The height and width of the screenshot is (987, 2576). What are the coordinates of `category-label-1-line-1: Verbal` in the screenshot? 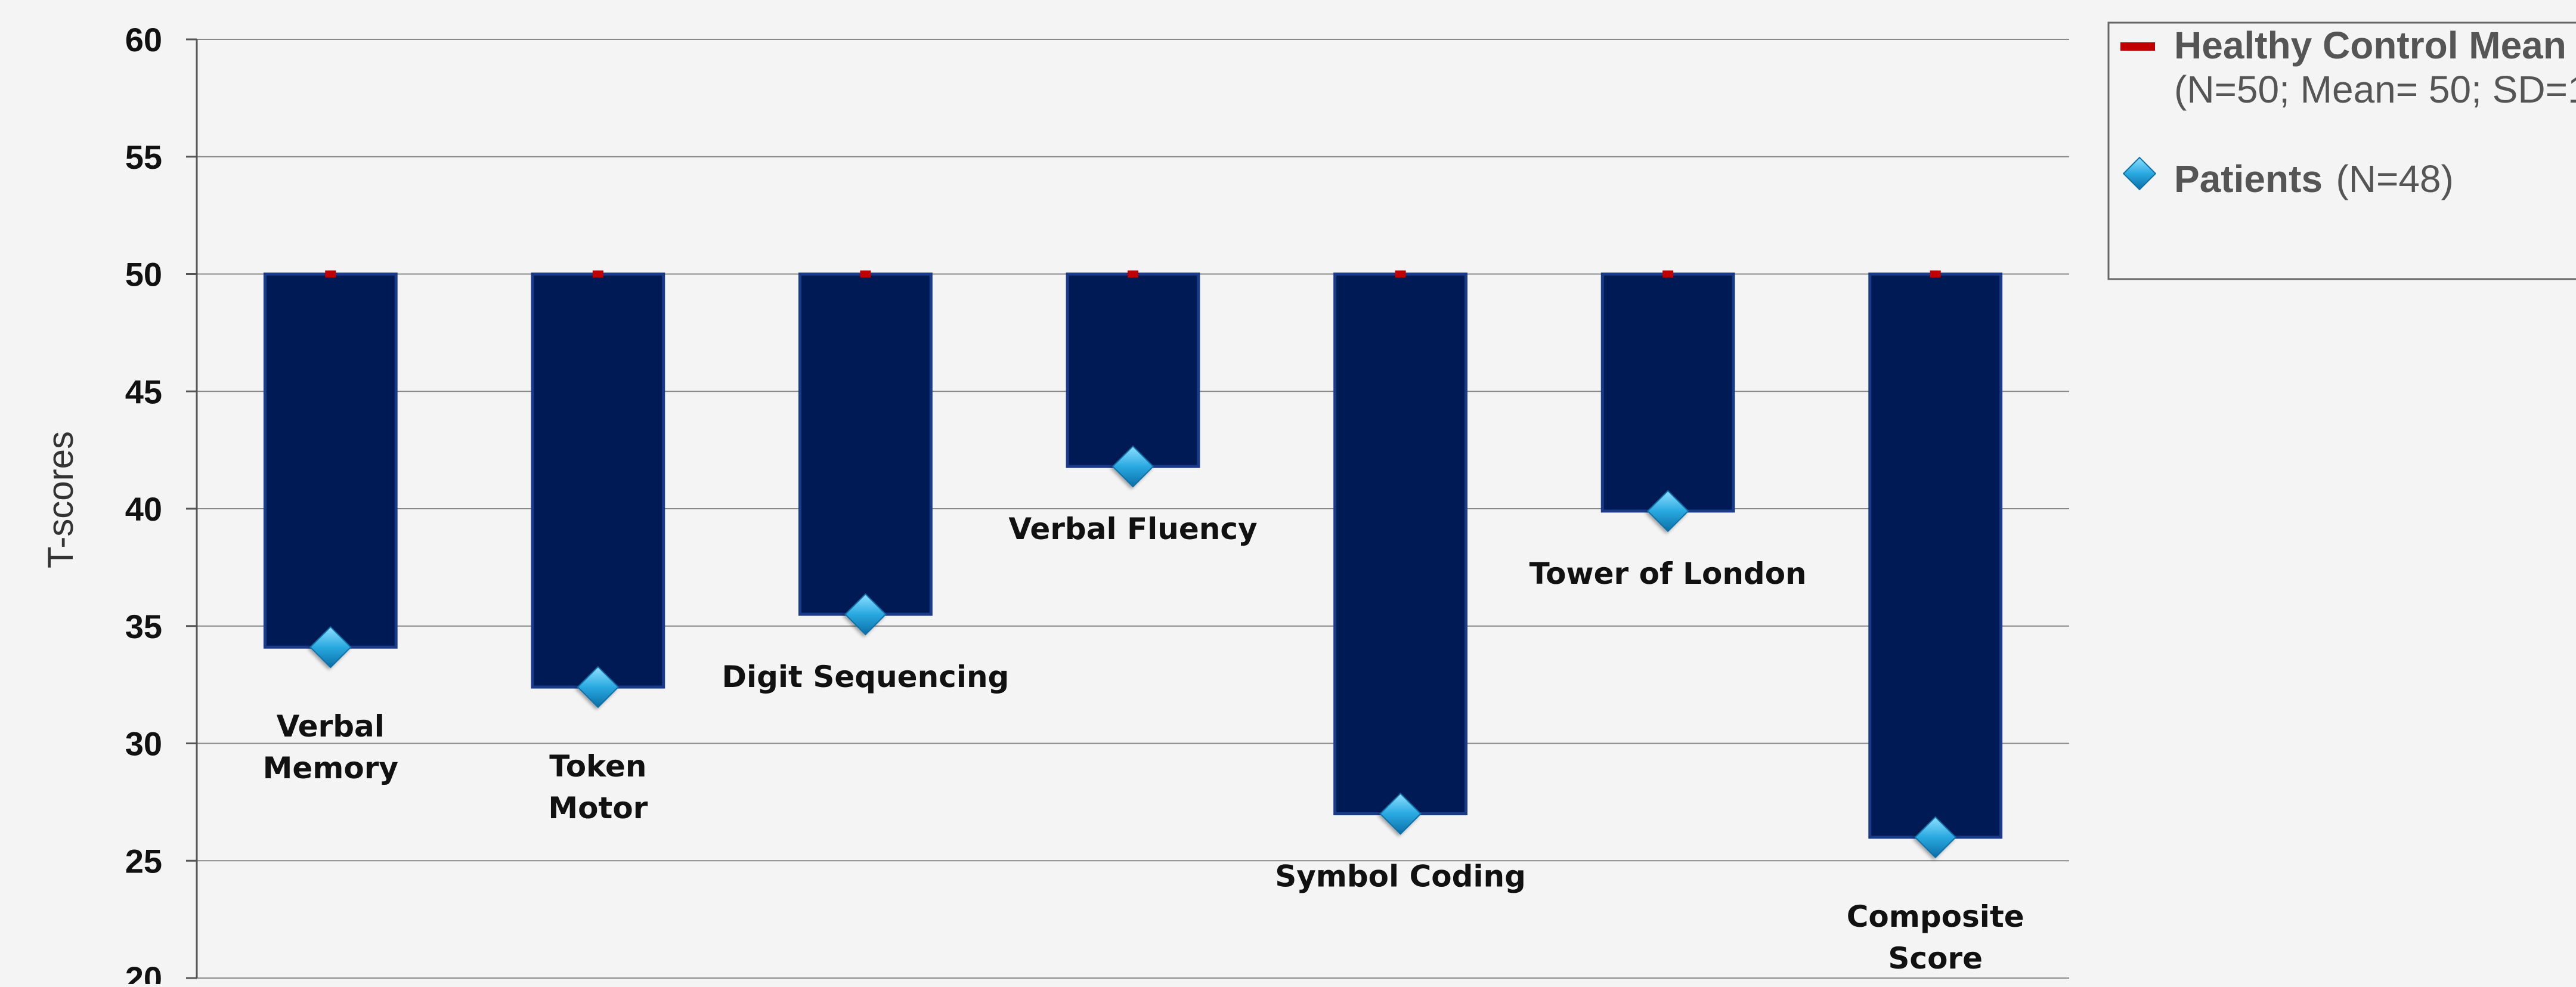 It's located at (331, 727).